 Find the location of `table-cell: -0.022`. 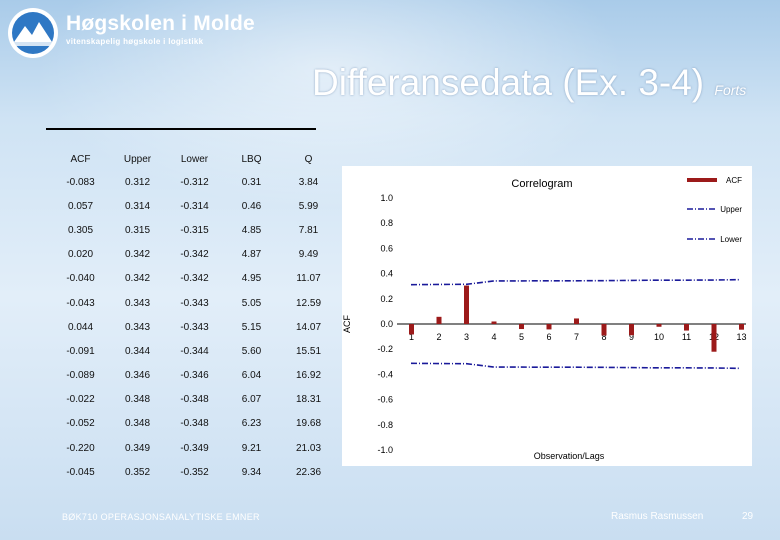

table-cell: -0.022 is located at coordinates (80, 400).